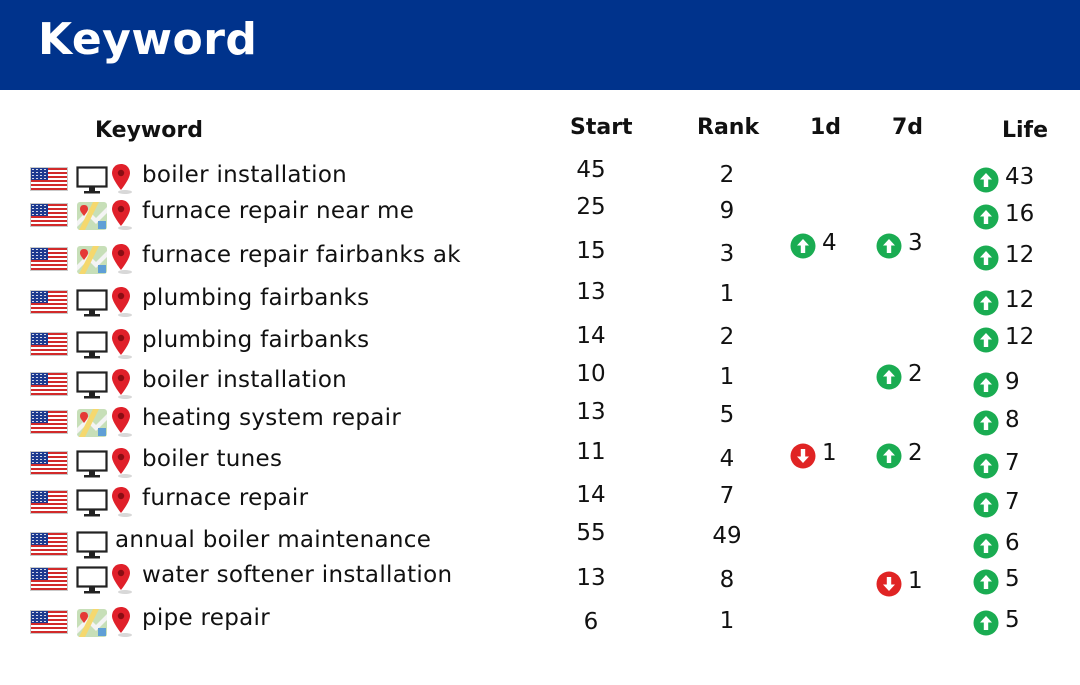  Describe the element at coordinates (829, 453) in the screenshot. I see `d1-change-value: 1` at that location.